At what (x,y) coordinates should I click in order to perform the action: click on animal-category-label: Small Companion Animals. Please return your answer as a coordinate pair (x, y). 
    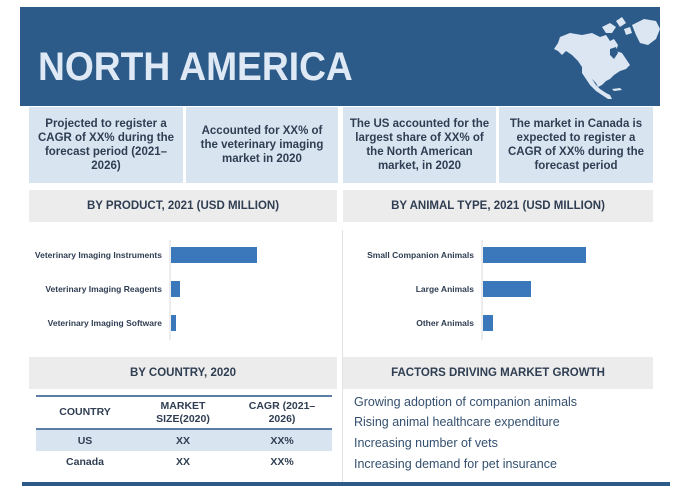
    Looking at the image, I should click on (420, 255).